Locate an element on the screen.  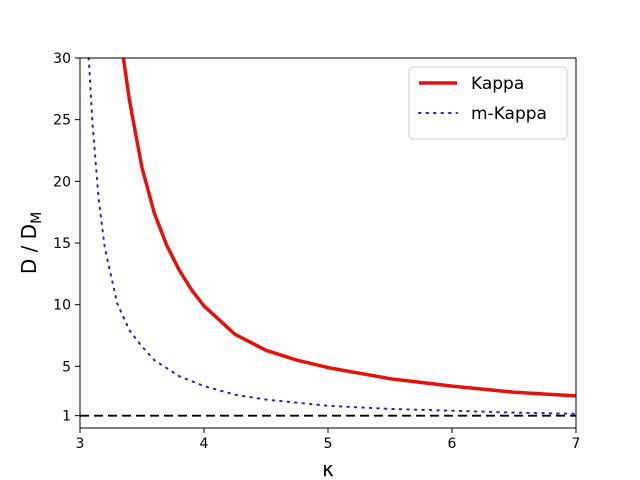
legend-label-m-kappa: m-Kappa is located at coordinates (509, 114).